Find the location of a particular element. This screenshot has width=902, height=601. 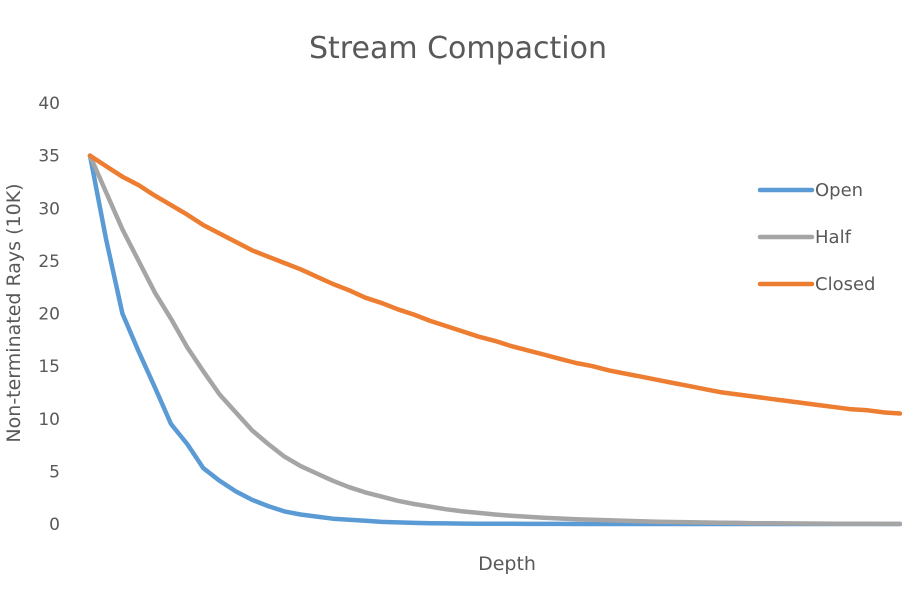

legend-label-open: Open is located at coordinates (839, 190).